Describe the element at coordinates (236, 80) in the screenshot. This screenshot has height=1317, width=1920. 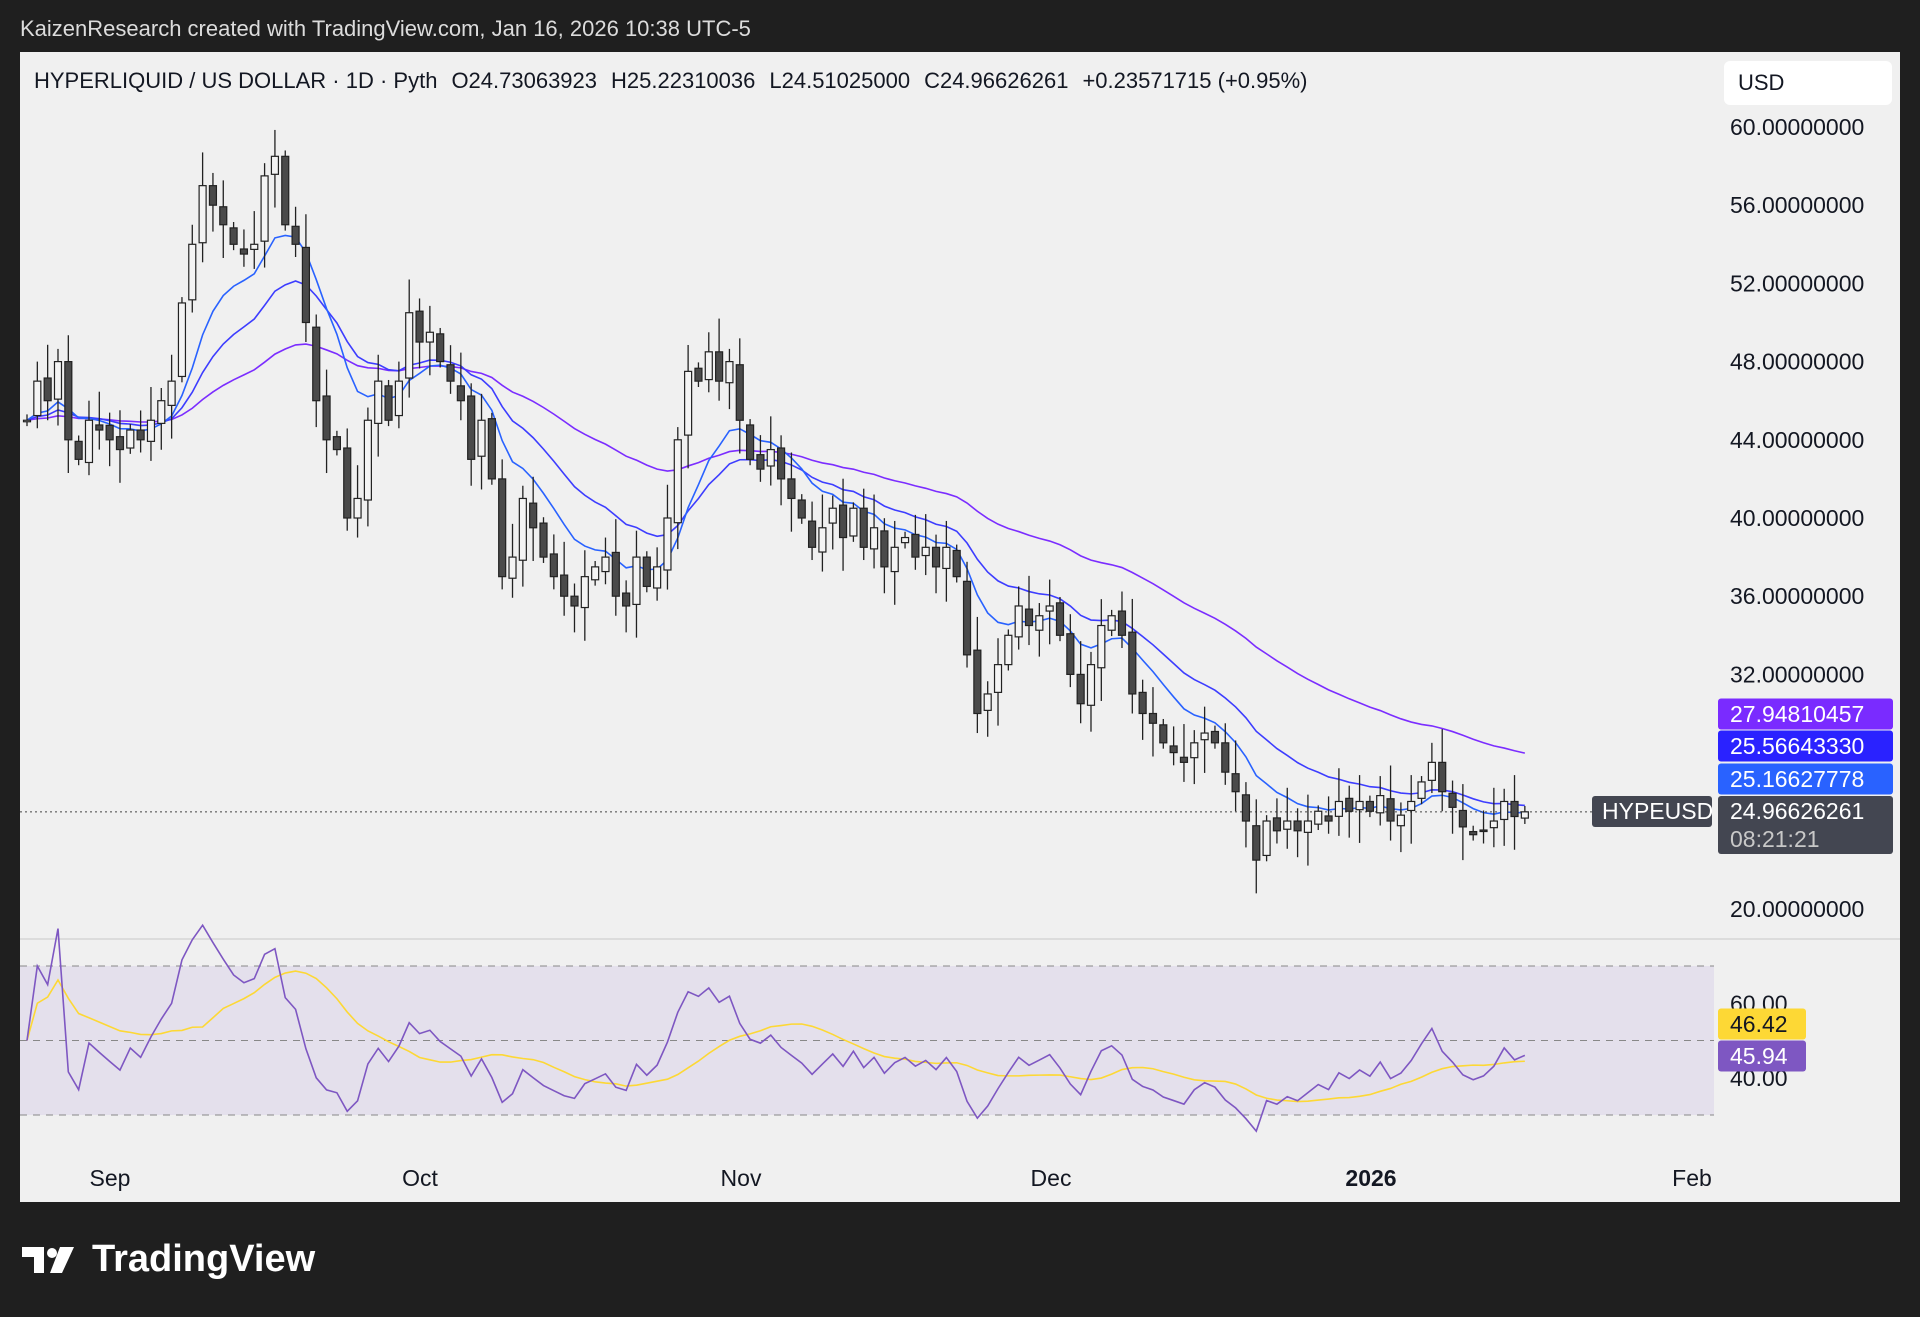
I see `symbol-title: HYPERLIQUID / US DOLLAR · 1D · Pyth` at that location.